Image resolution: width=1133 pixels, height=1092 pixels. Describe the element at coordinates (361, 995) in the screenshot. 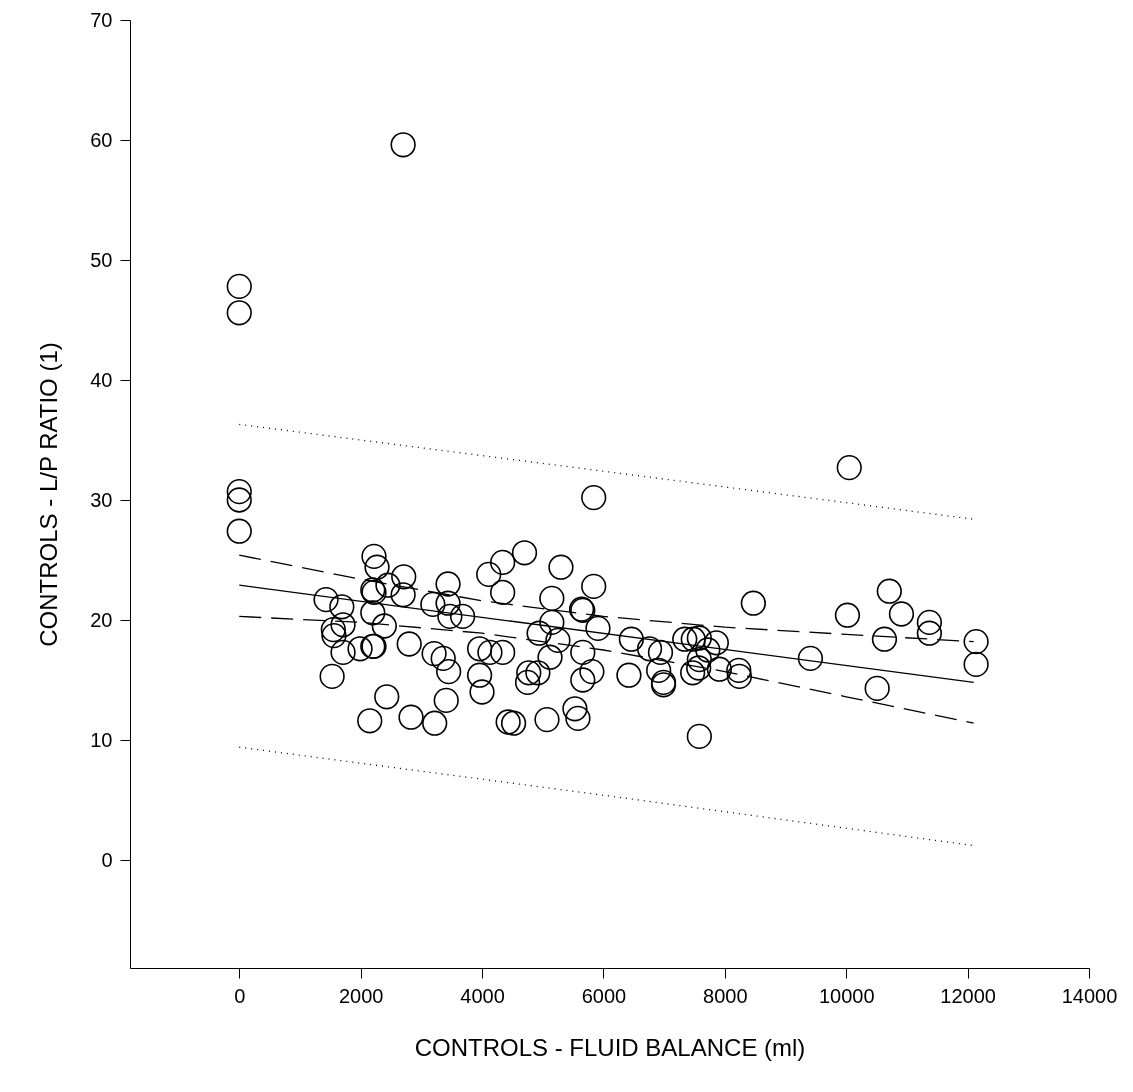

I see `x-tick-label: 2000` at that location.